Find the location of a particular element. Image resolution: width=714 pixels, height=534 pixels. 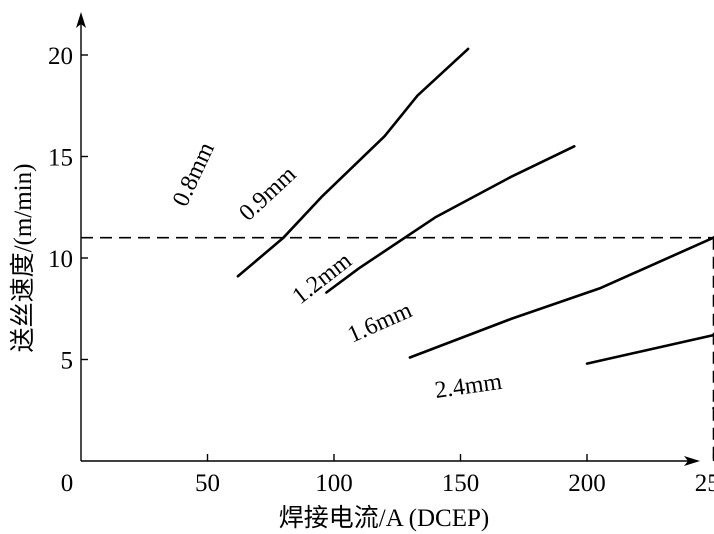

x-tick-label: 0 is located at coordinates (67, 483).